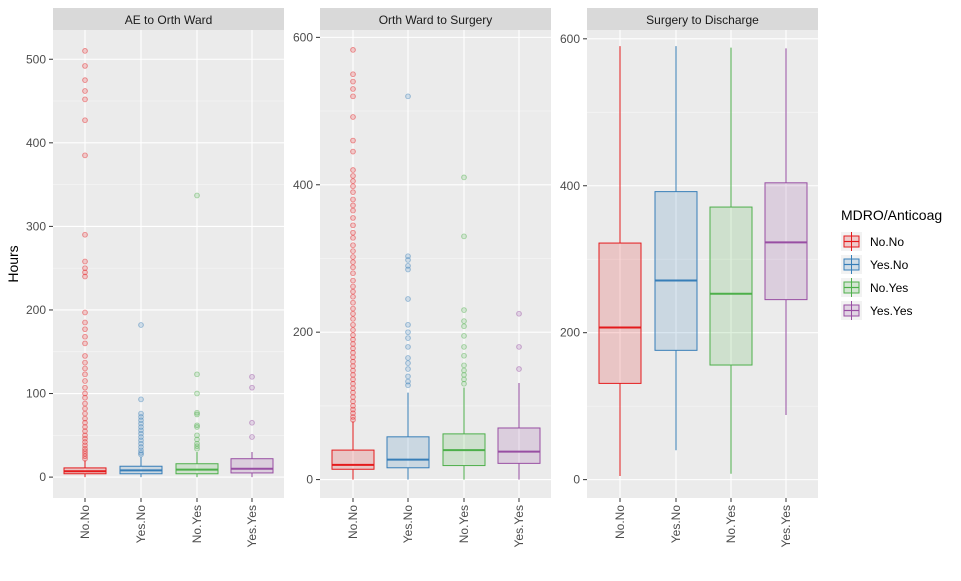 The width and height of the screenshot is (961, 581). What do you see at coordinates (303, 185) in the screenshot?
I see `y-tick-label: 400` at bounding box center [303, 185].